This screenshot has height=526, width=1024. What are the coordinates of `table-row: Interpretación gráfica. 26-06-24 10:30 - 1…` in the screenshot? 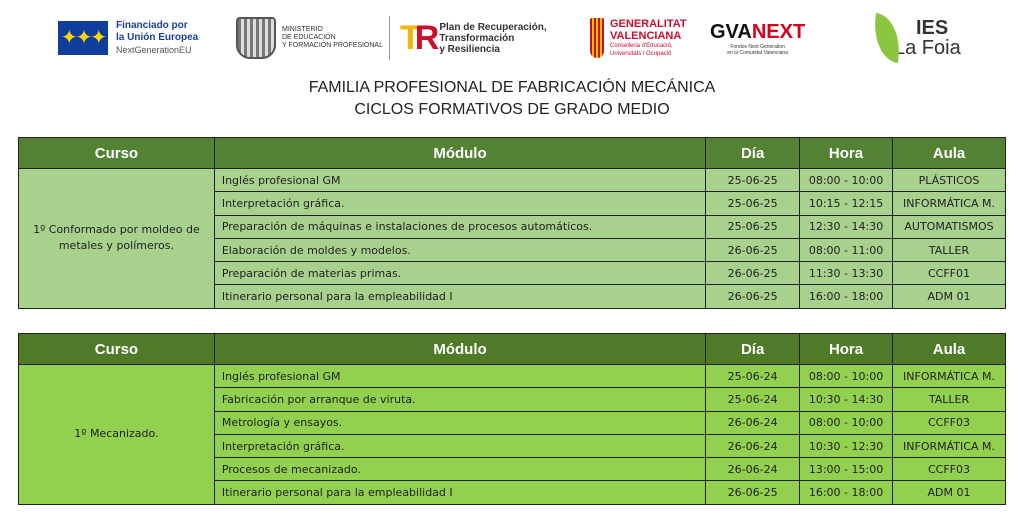 It's located at (512, 446).